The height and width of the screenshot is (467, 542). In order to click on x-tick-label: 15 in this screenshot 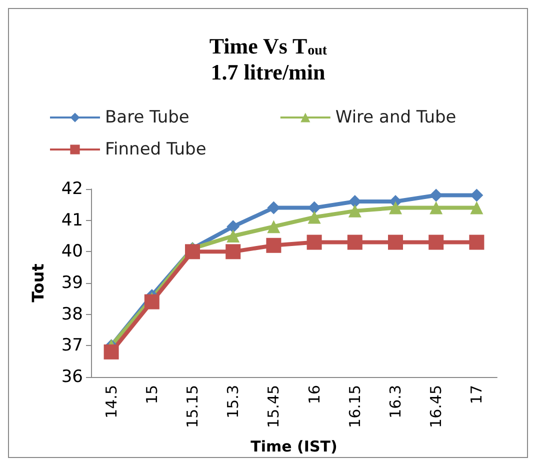, I will do `click(151, 394)`.